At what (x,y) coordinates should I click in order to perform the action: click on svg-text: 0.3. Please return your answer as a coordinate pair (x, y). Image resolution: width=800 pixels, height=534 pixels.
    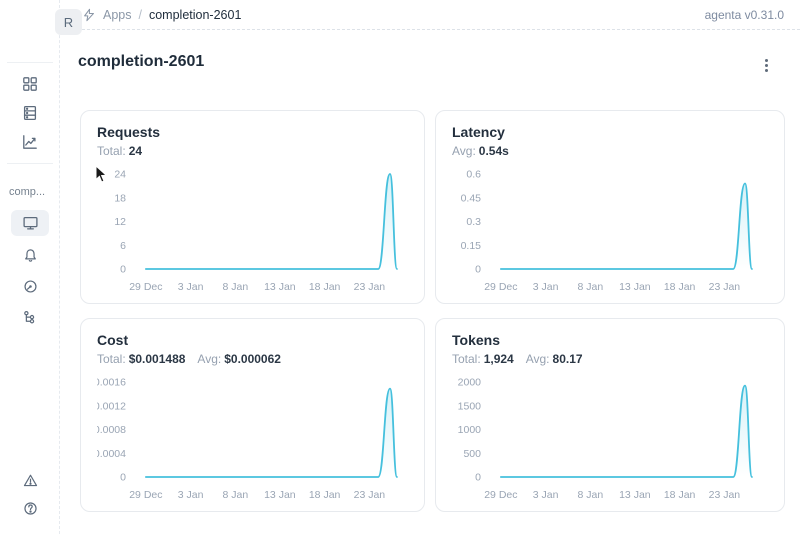
    Looking at the image, I should click on (473, 222).